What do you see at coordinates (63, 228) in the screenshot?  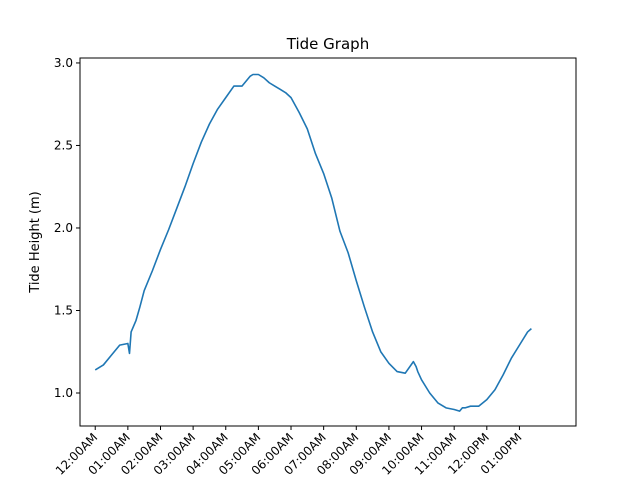 I see `y-tick-label: 2.0` at bounding box center [63, 228].